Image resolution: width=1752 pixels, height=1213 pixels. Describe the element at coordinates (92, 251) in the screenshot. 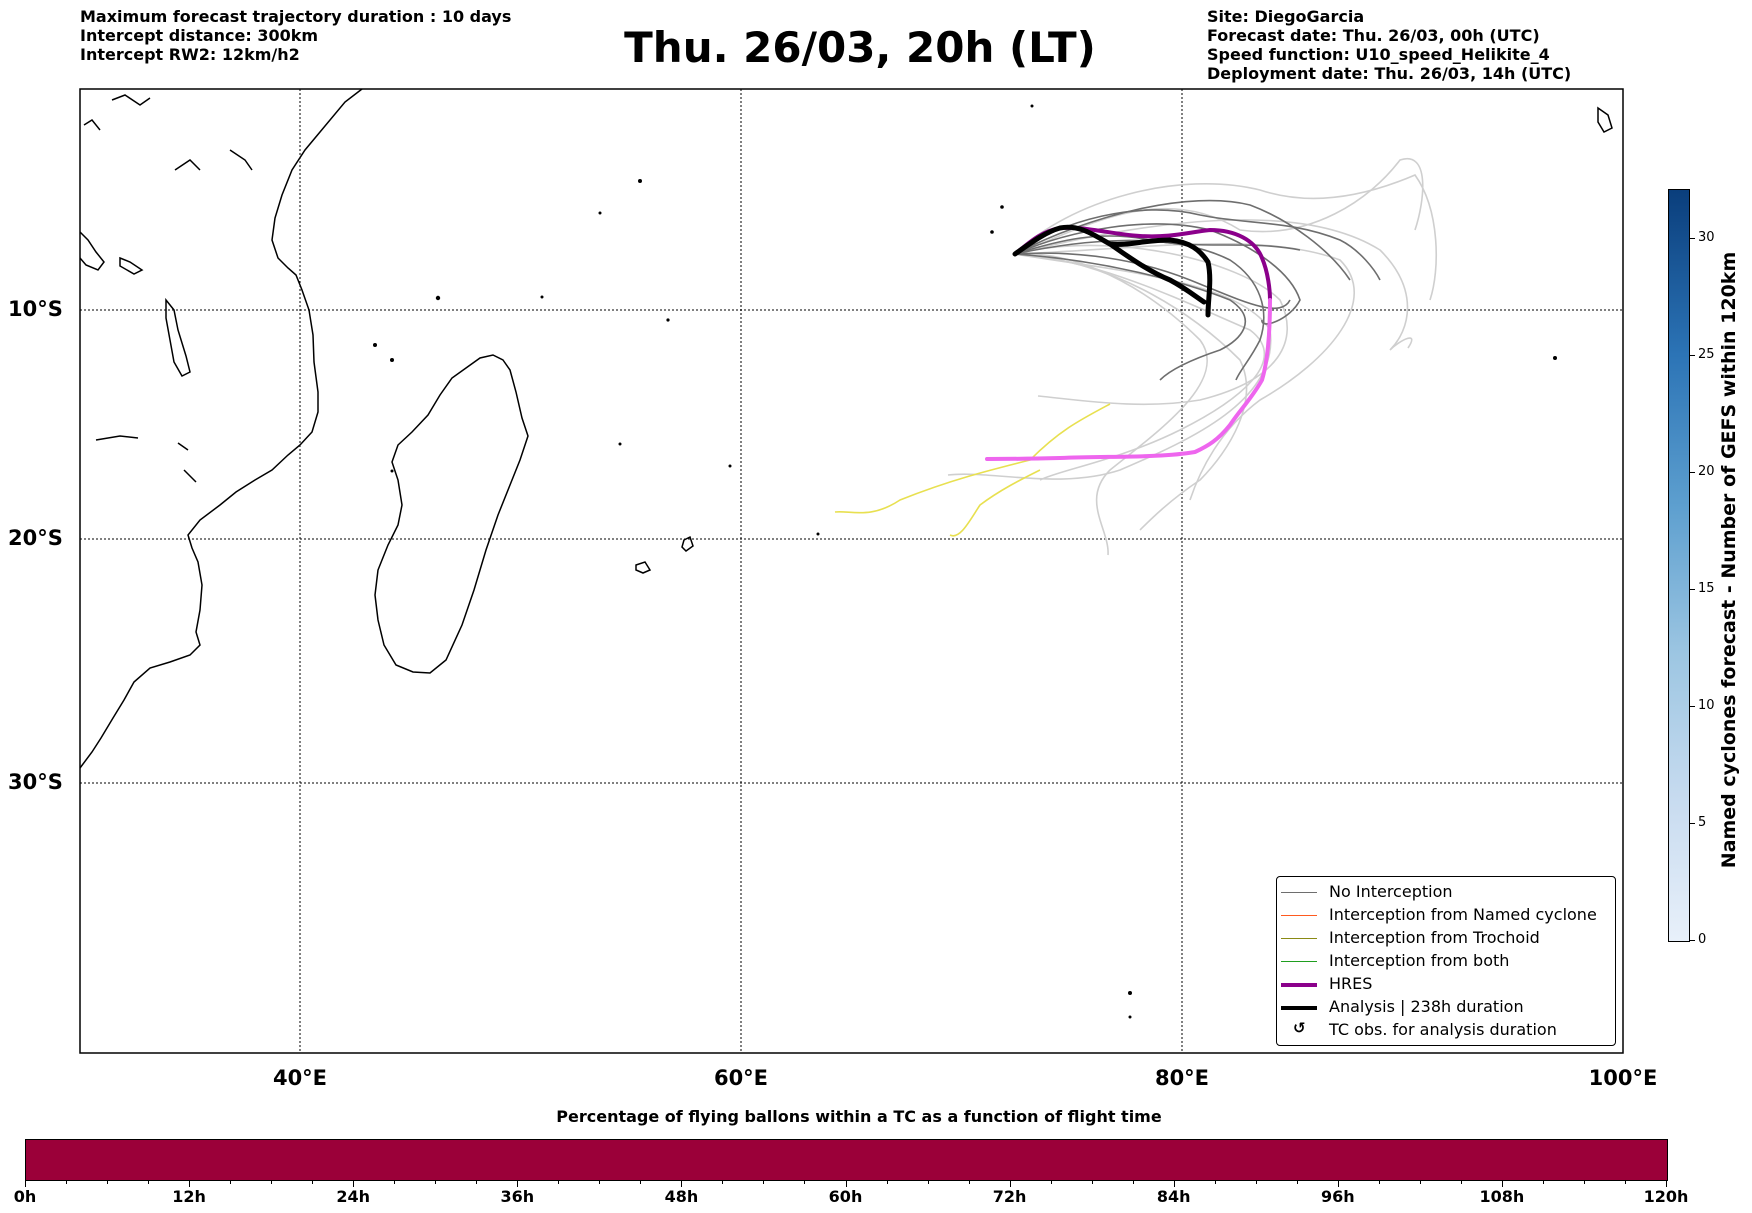

I see `socotra-coast` at that location.